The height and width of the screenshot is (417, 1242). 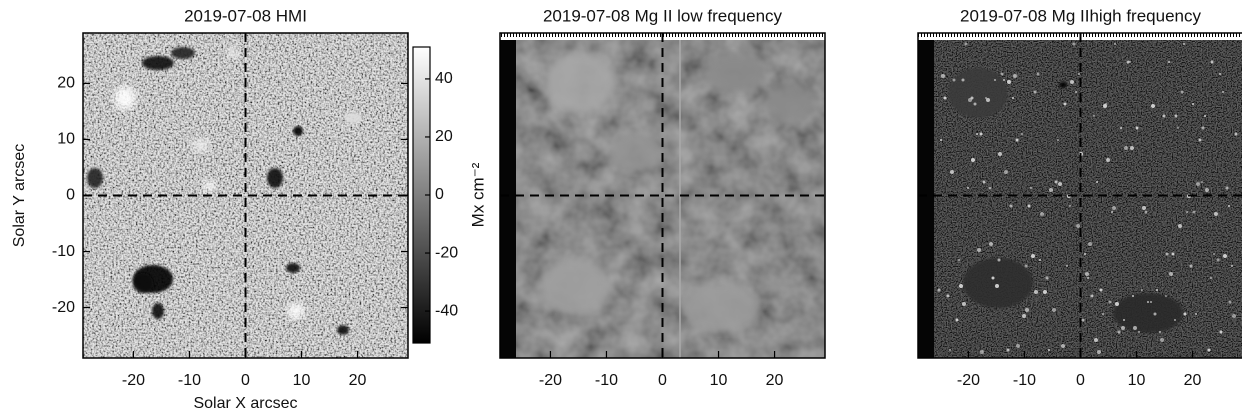 I want to click on colorbar-tick-label: 20, so click(x=444, y=136).